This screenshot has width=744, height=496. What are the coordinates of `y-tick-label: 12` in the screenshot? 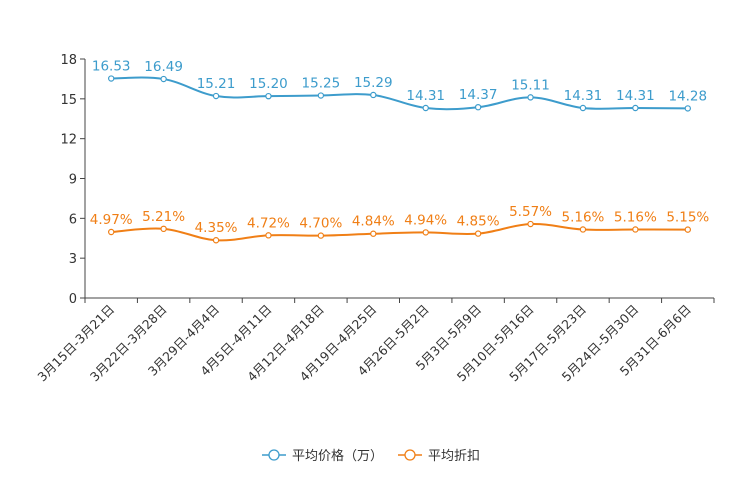 It's located at (68, 140).